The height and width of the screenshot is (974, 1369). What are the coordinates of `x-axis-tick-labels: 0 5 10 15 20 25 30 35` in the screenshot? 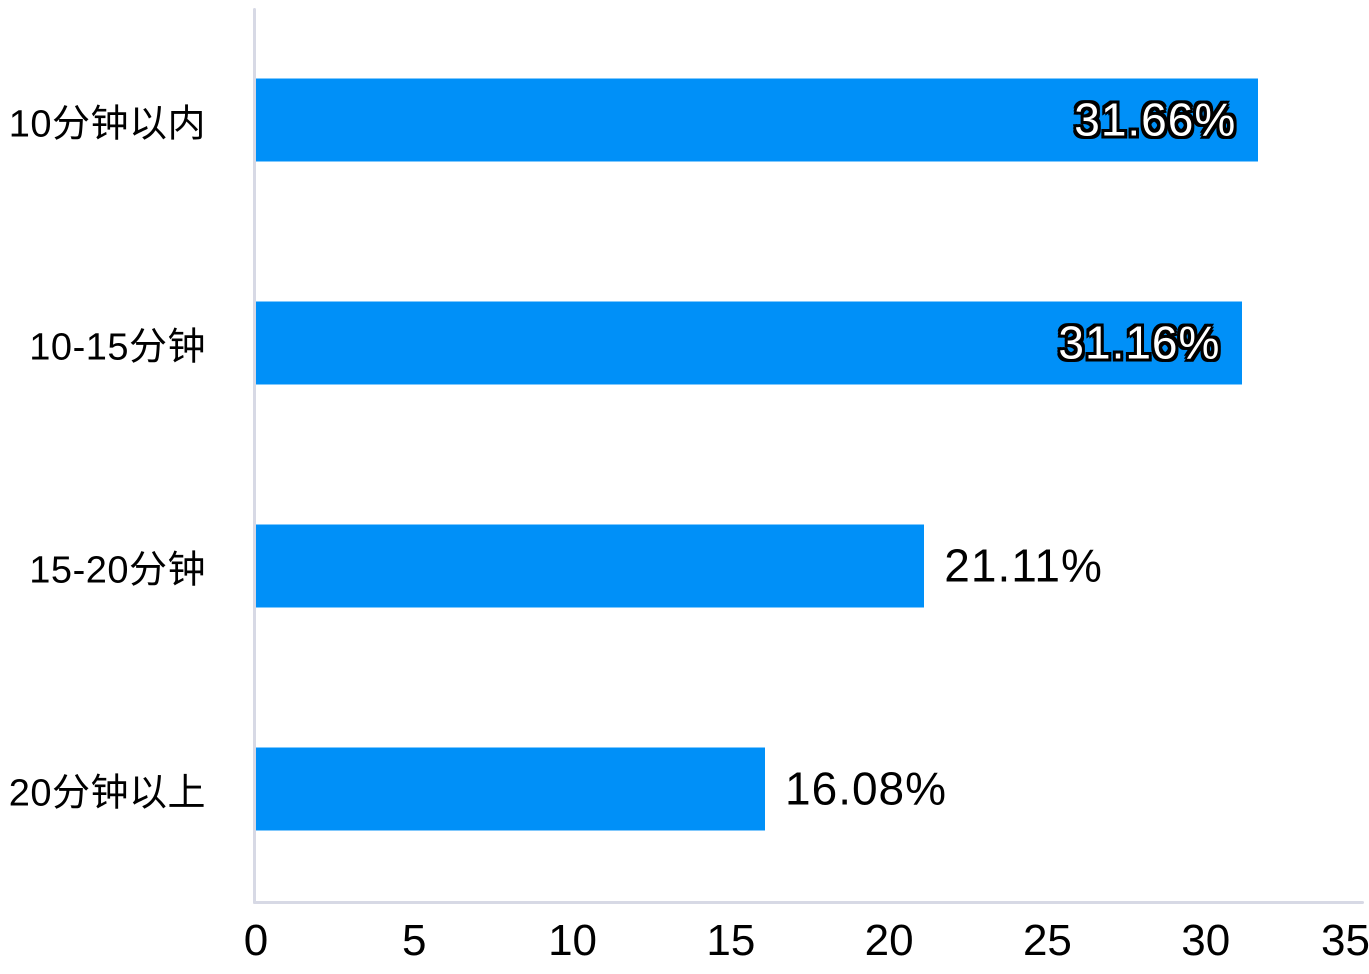 It's located at (806, 944).